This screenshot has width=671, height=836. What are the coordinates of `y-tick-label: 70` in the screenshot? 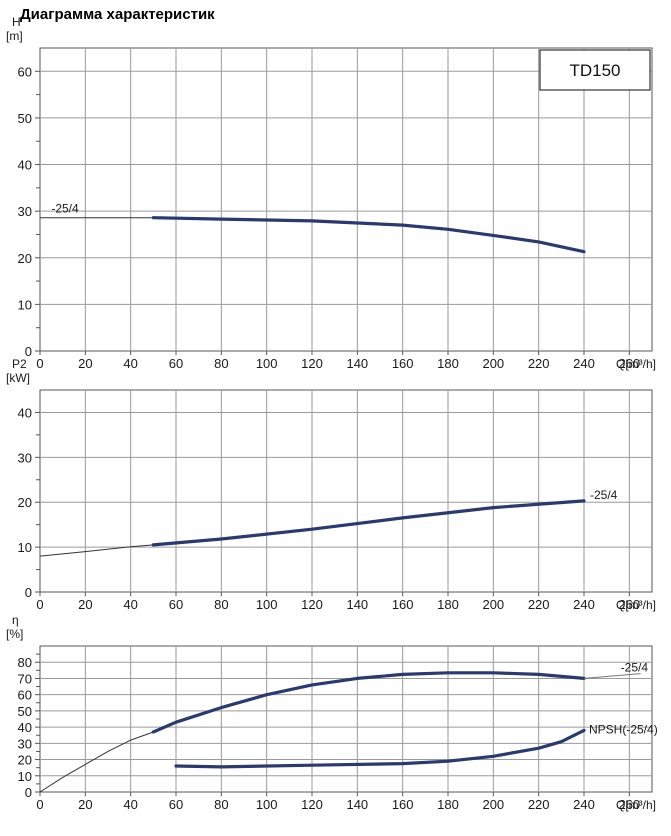 It's located at (25, 678).